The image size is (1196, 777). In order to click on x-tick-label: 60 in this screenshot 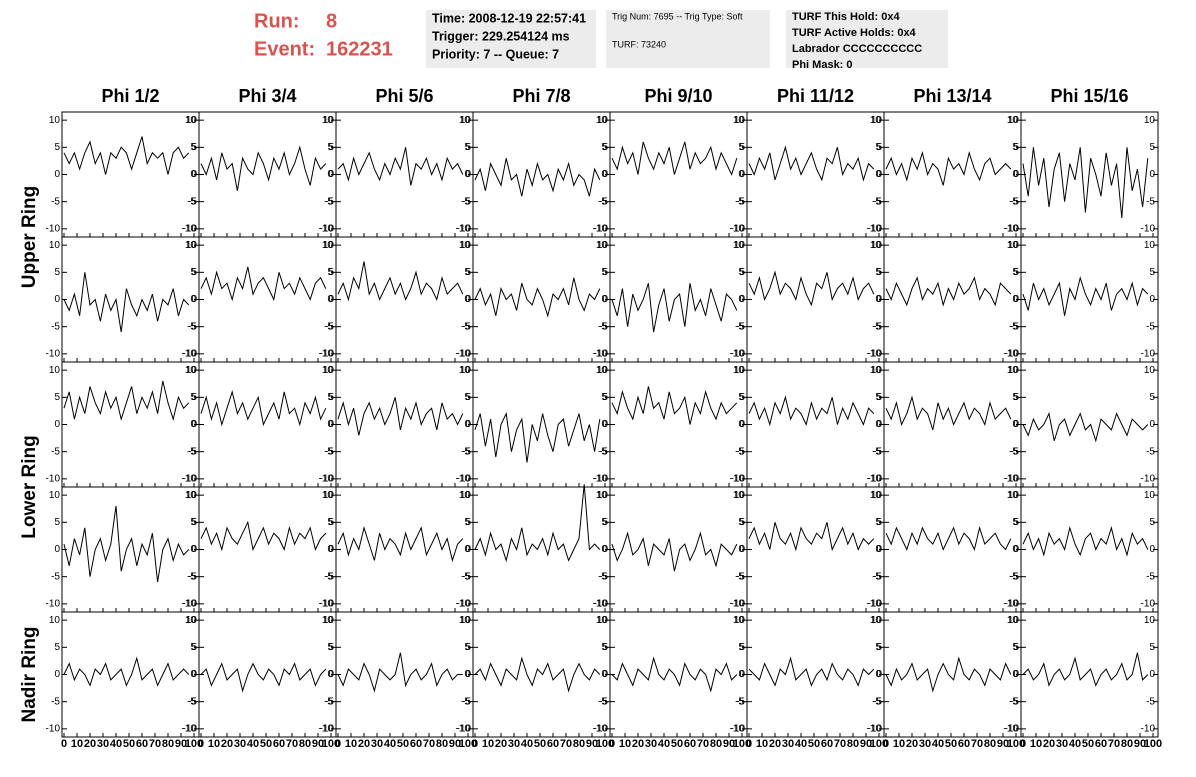, I will do `click(416, 744)`.